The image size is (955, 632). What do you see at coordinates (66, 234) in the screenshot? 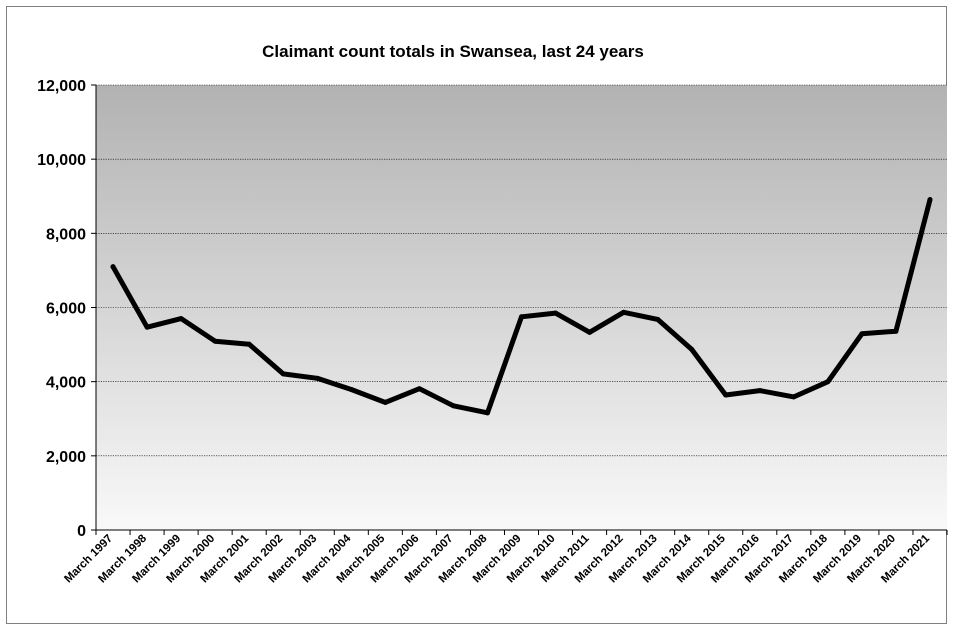
I see `y-tick-label: 8,000` at bounding box center [66, 234].